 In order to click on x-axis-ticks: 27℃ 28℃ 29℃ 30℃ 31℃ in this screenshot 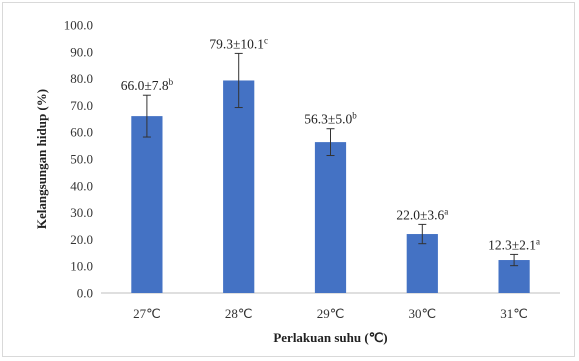, I will do `click(330, 313)`.